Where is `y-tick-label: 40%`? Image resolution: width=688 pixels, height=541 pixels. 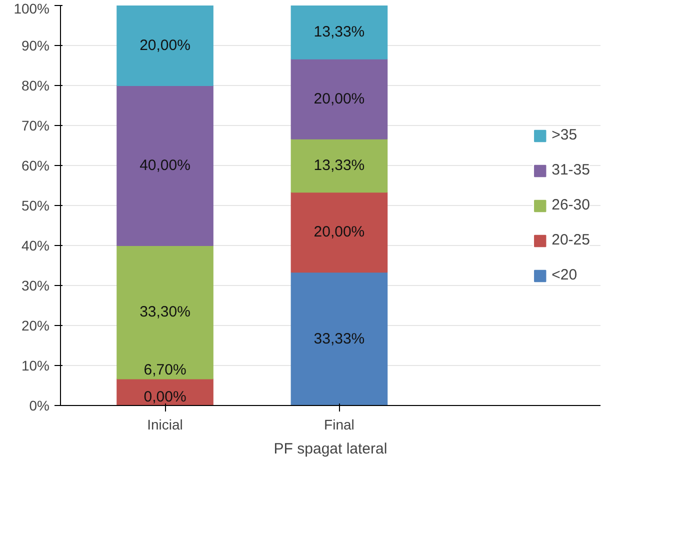 y-tick-label: 40% is located at coordinates (35, 246).